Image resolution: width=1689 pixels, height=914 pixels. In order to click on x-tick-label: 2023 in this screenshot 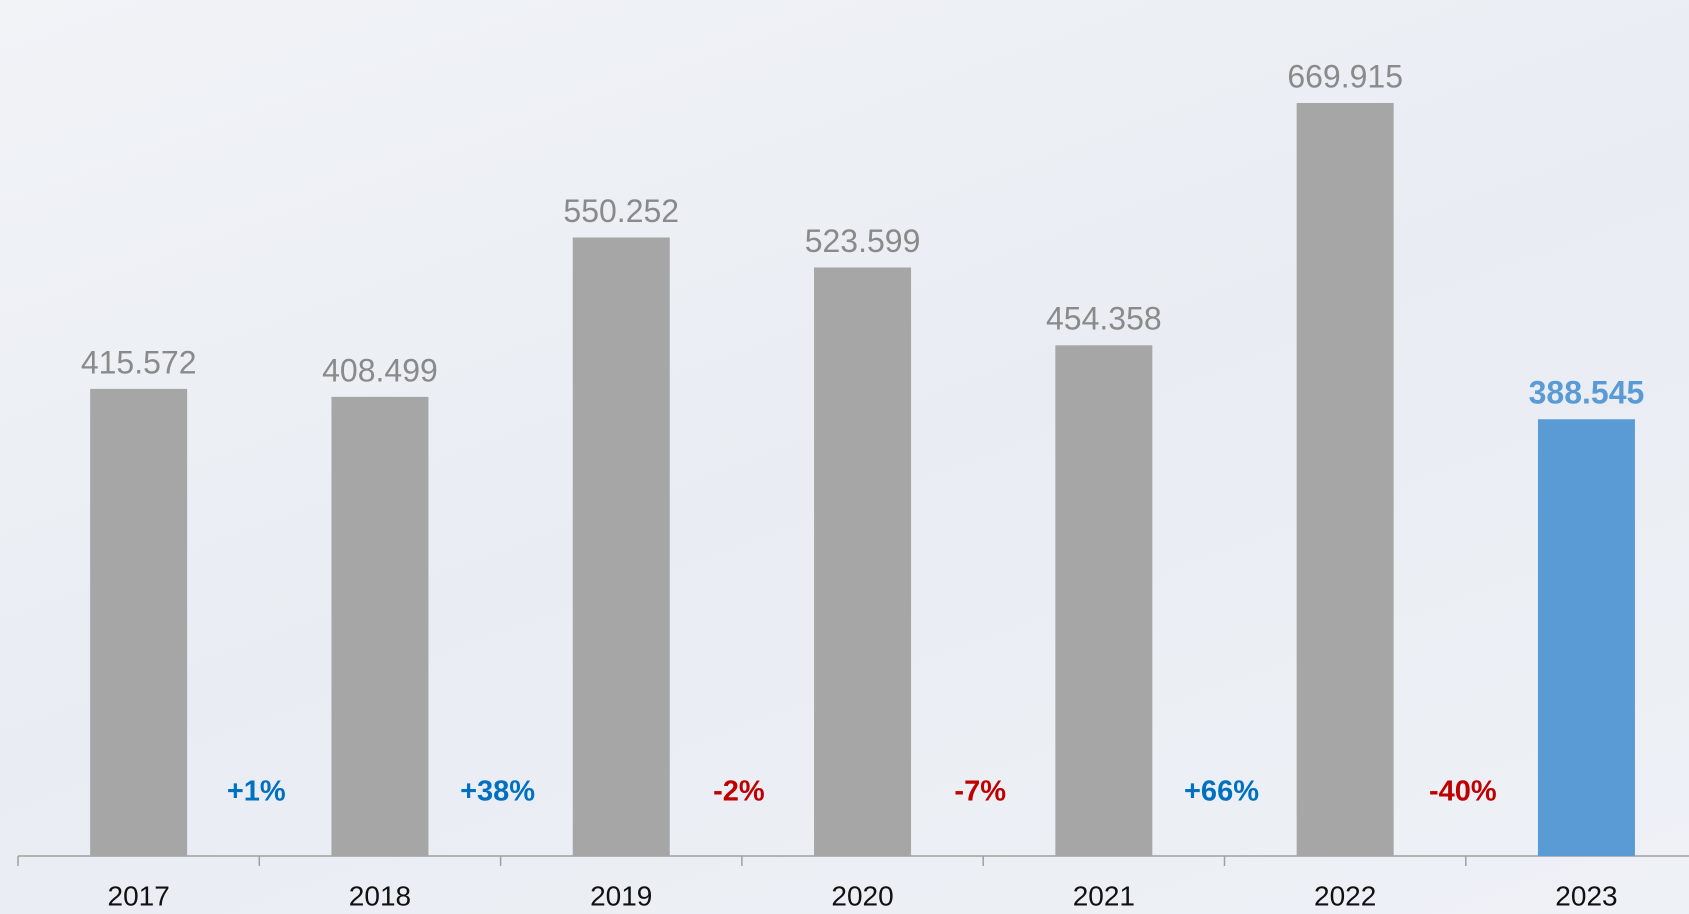, I will do `click(1586, 895)`.